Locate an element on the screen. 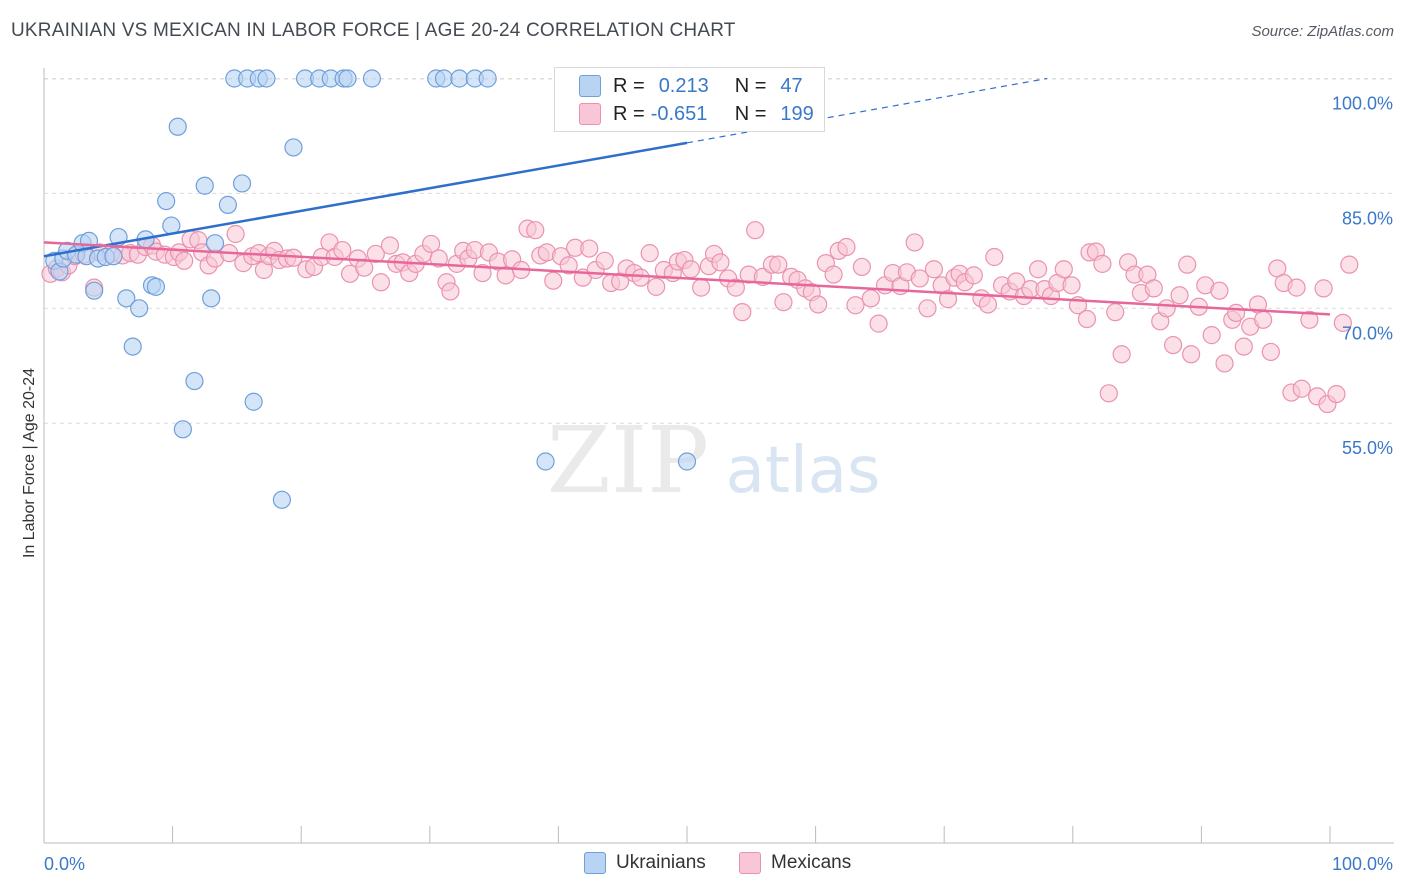 This screenshot has width=1406, height=892. trendline-ukrainians-extension is located at coordinates (867, 110).